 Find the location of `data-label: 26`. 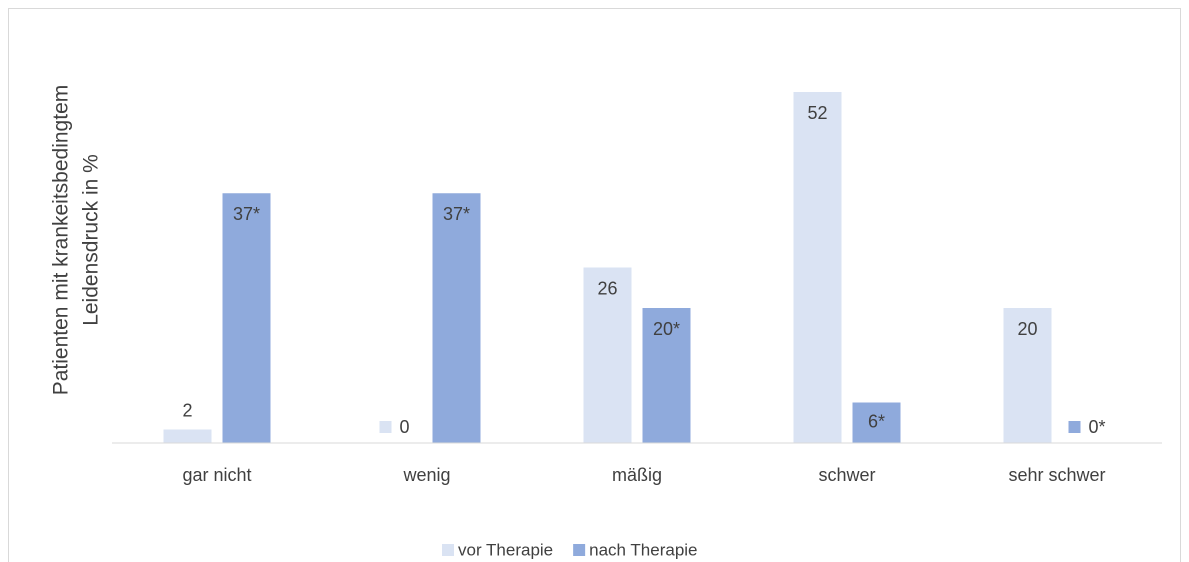

data-label: 26 is located at coordinates (607, 288).